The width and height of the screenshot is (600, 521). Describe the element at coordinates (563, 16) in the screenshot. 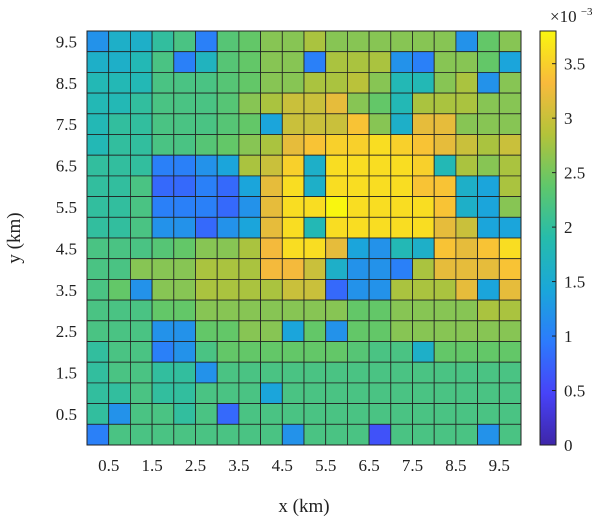

I see `colorbar-exponent-base: ×10` at that location.